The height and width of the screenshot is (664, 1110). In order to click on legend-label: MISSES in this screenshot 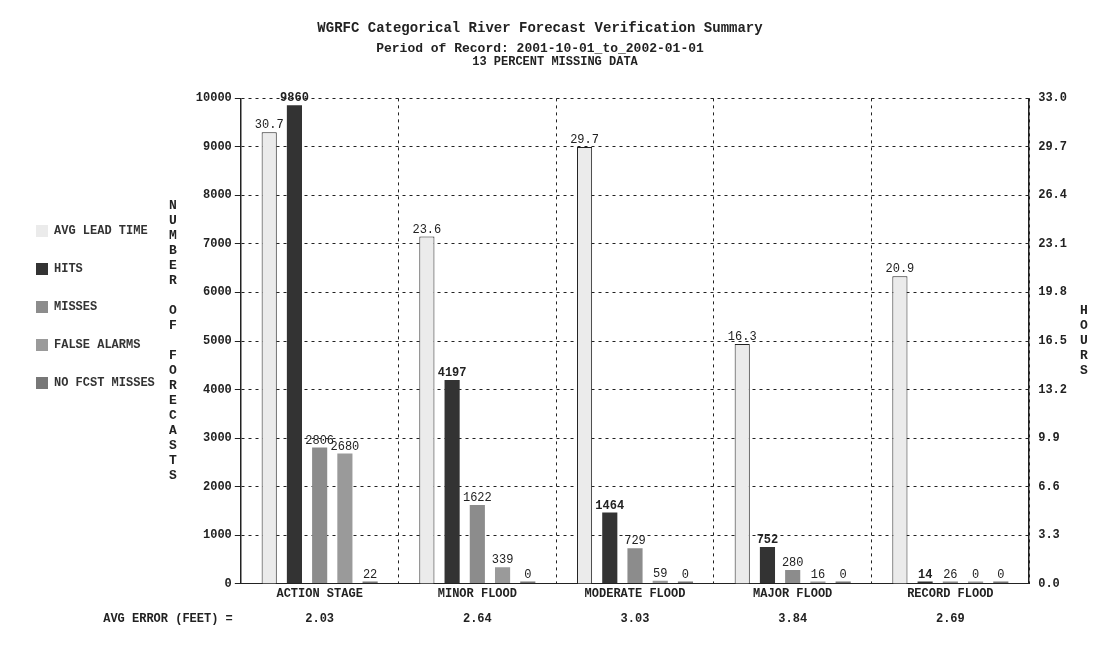, I will do `click(76, 307)`.